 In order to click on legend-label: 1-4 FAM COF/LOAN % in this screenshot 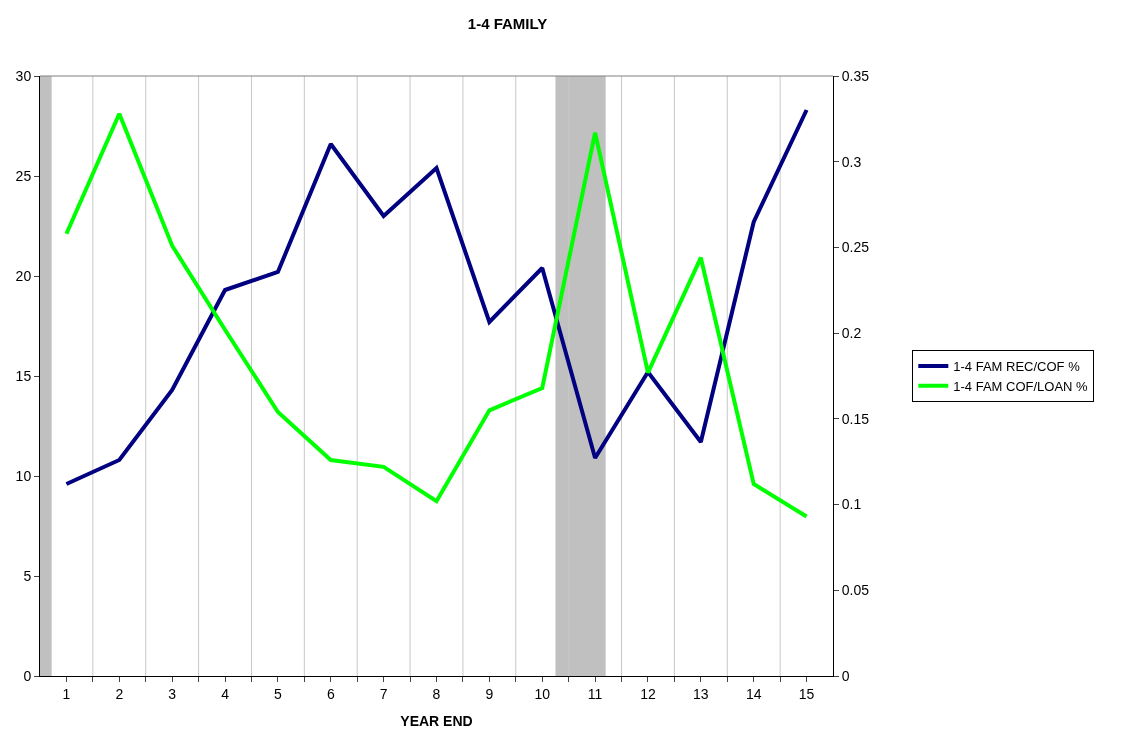, I will do `click(1021, 386)`.